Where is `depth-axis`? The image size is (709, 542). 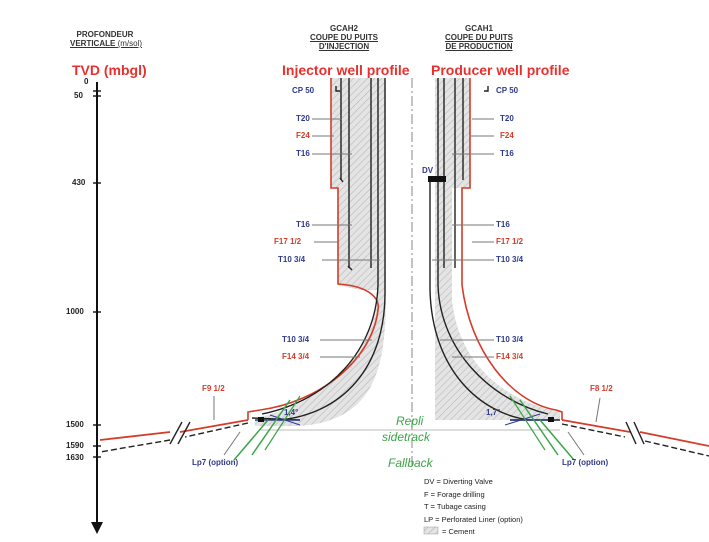 depth-axis is located at coordinates (97, 308).